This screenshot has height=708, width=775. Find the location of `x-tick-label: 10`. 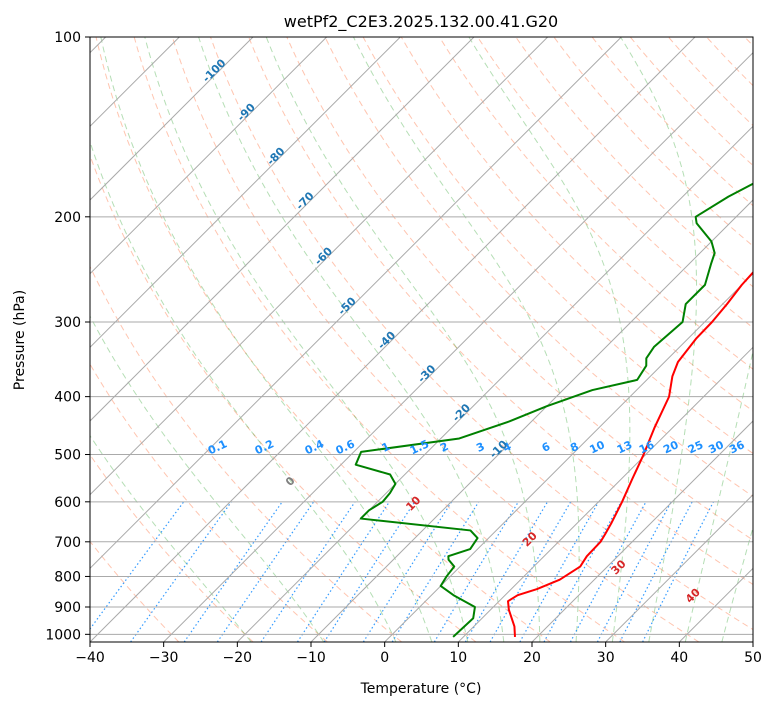

x-tick-label: 10 is located at coordinates (458, 658).